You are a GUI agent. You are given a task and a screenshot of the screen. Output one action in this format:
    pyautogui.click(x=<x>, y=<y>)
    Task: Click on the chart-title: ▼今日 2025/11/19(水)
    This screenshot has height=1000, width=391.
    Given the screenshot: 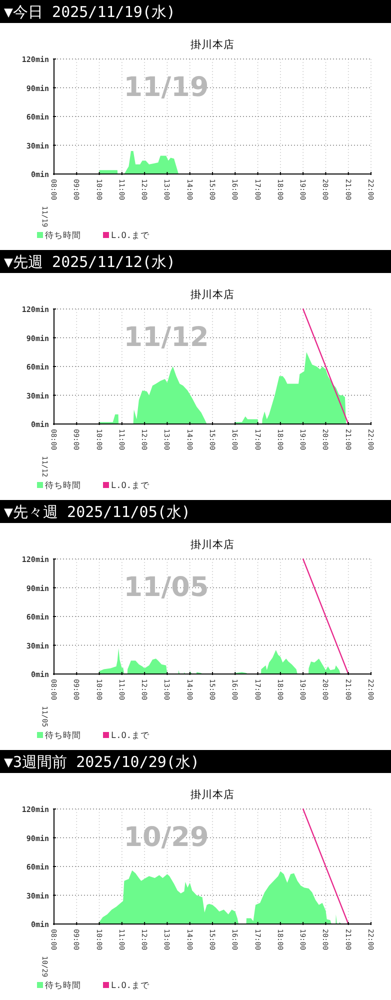 What is the action you would take?
    pyautogui.click(x=90, y=12)
    